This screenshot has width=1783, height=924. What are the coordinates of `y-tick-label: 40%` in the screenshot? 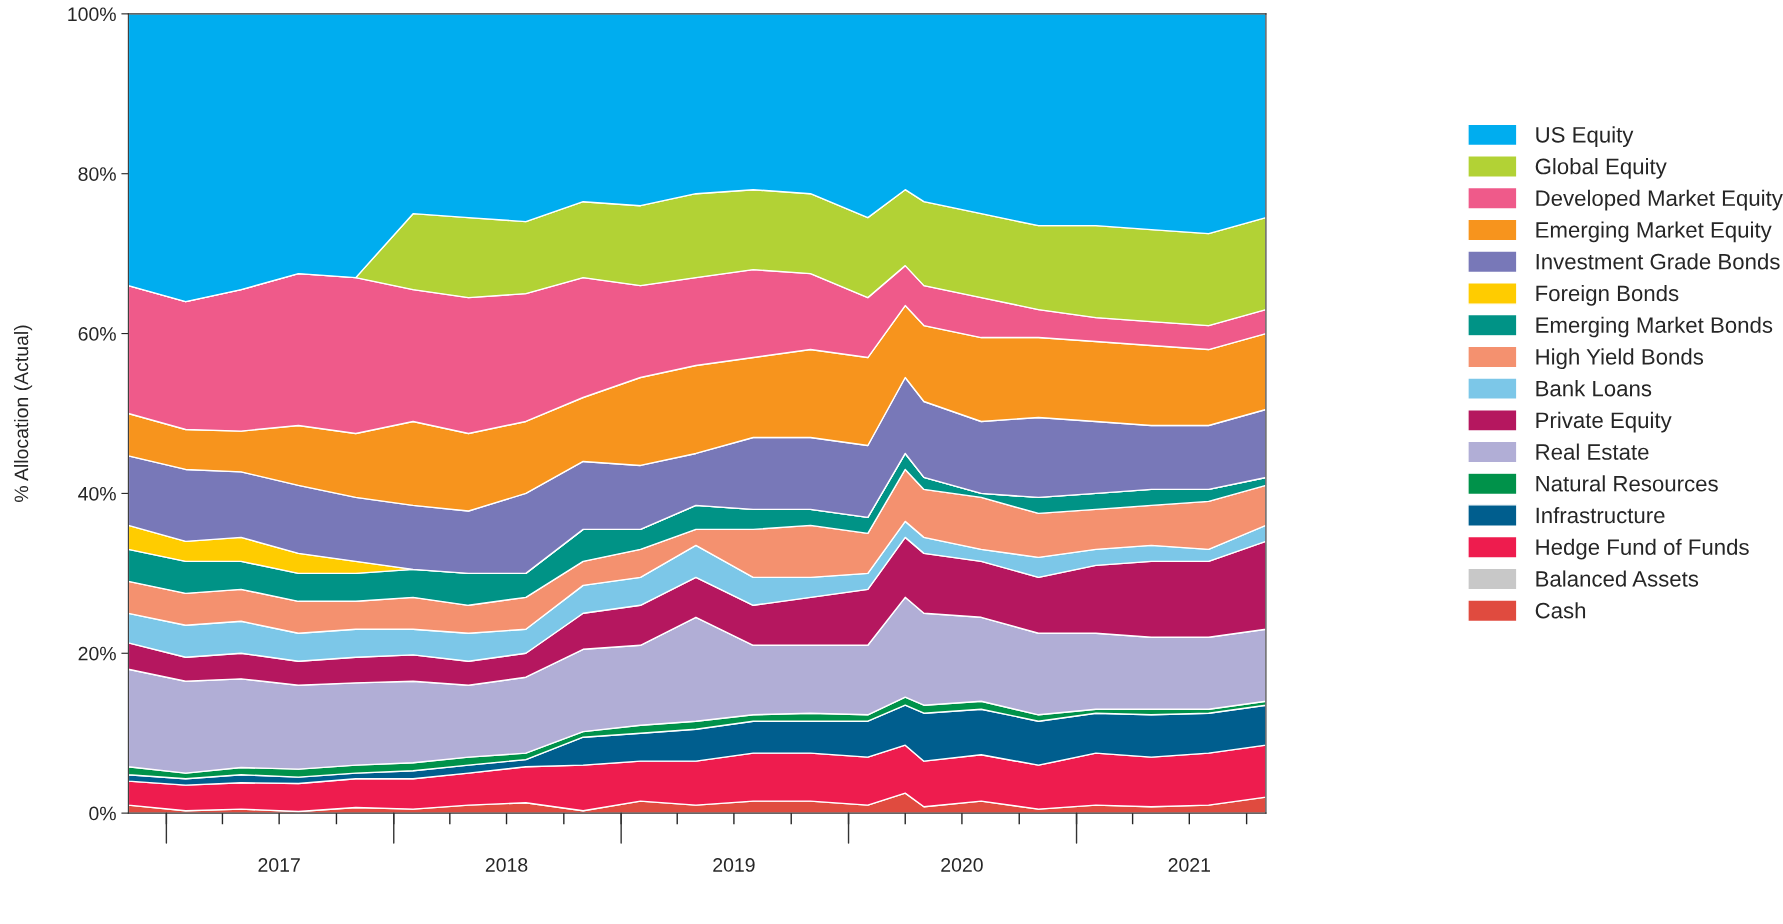 It's located at (97, 493).